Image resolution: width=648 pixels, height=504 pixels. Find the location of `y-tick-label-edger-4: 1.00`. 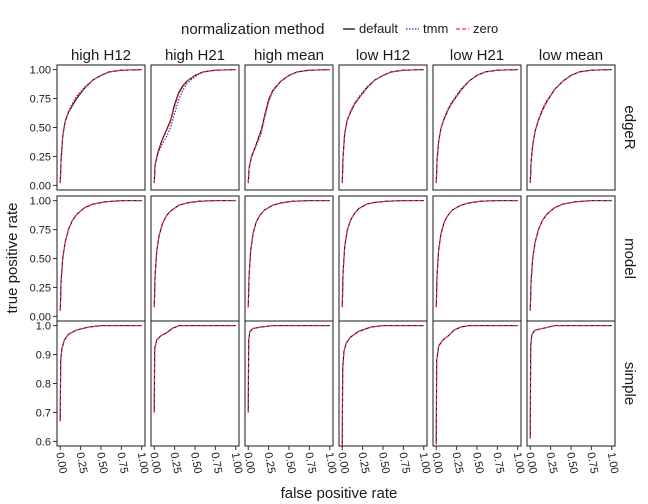

y-tick-label-edger-4: 1.00 is located at coordinates (40, 71).